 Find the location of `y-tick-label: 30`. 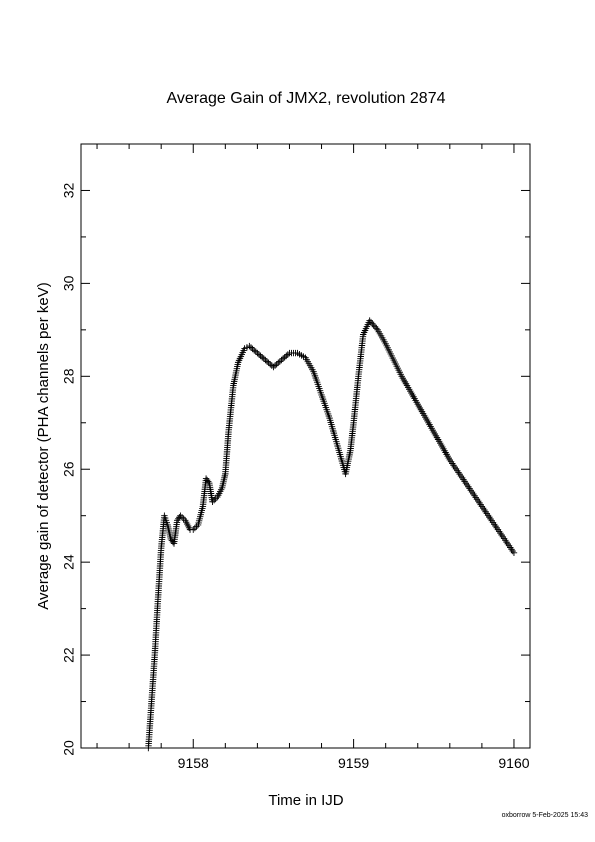

y-tick-label: 30 is located at coordinates (69, 283).